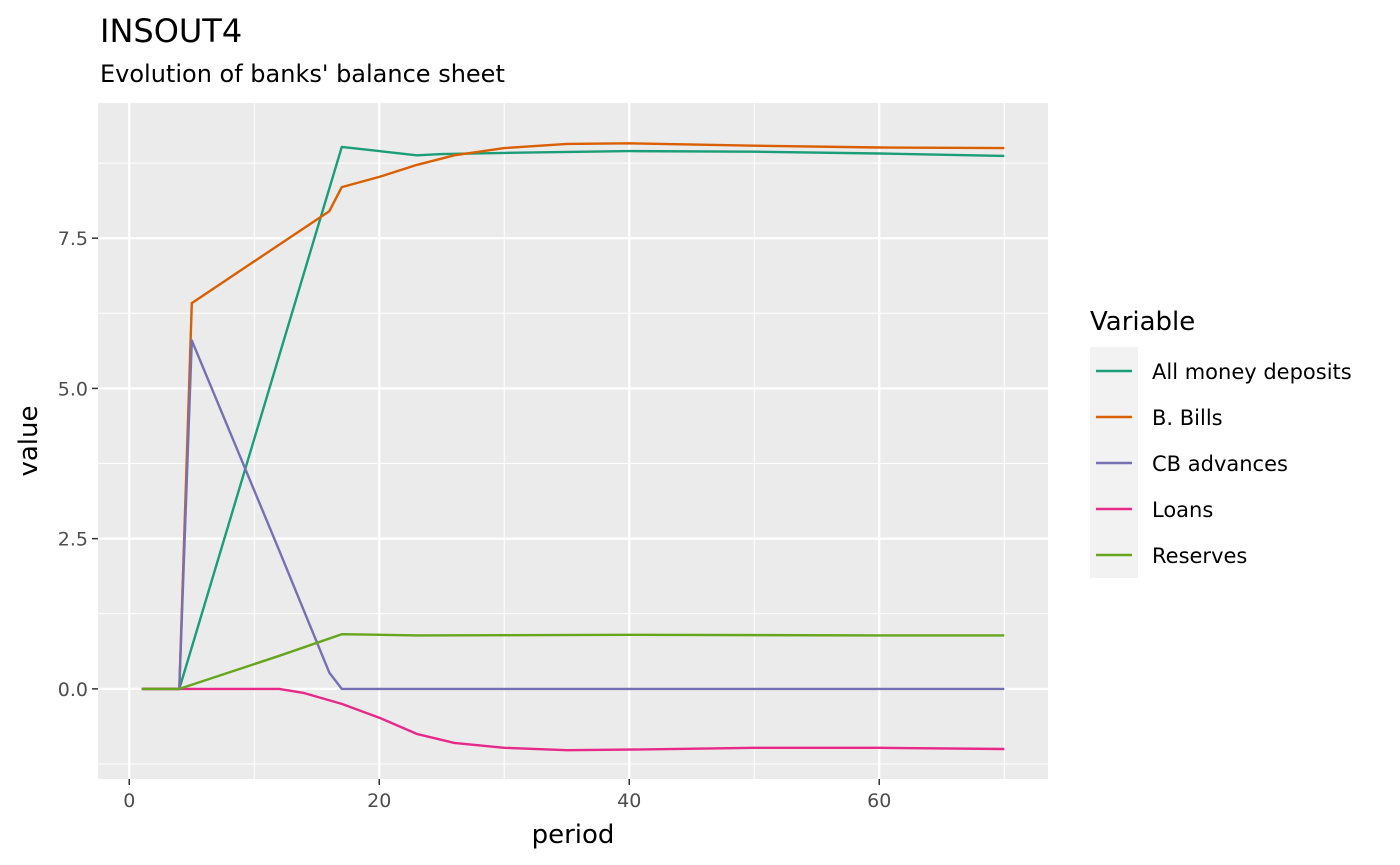 The image size is (1400, 865). What do you see at coordinates (879, 801) in the screenshot?
I see `x-tick-label: 60` at bounding box center [879, 801].